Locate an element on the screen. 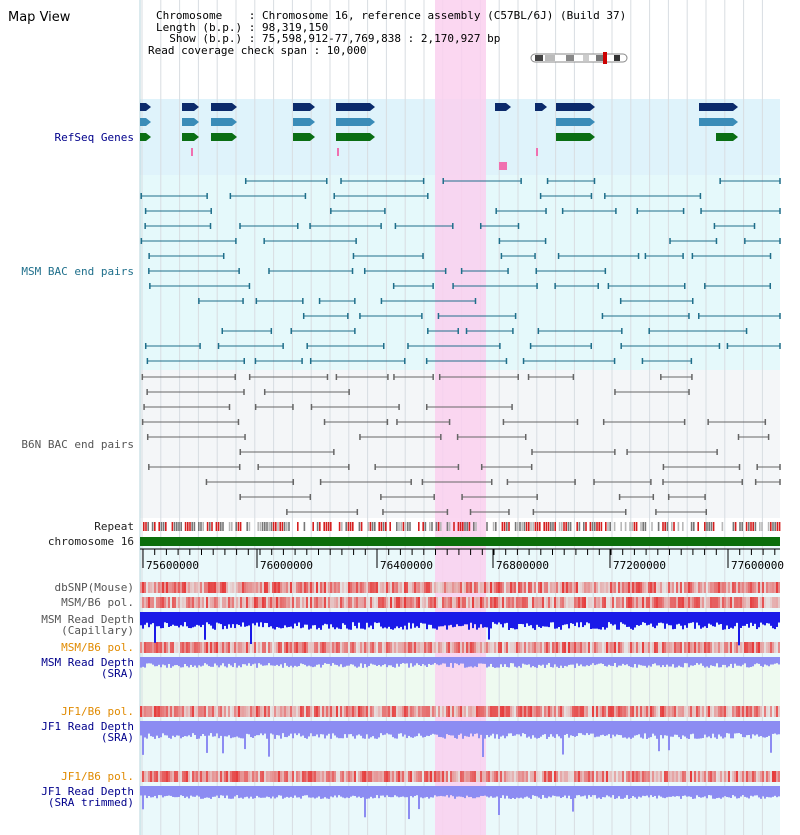 The width and height of the screenshot is (800, 835). track-label-b6n-bac: B6N BAC end pairs is located at coordinates (77, 444).